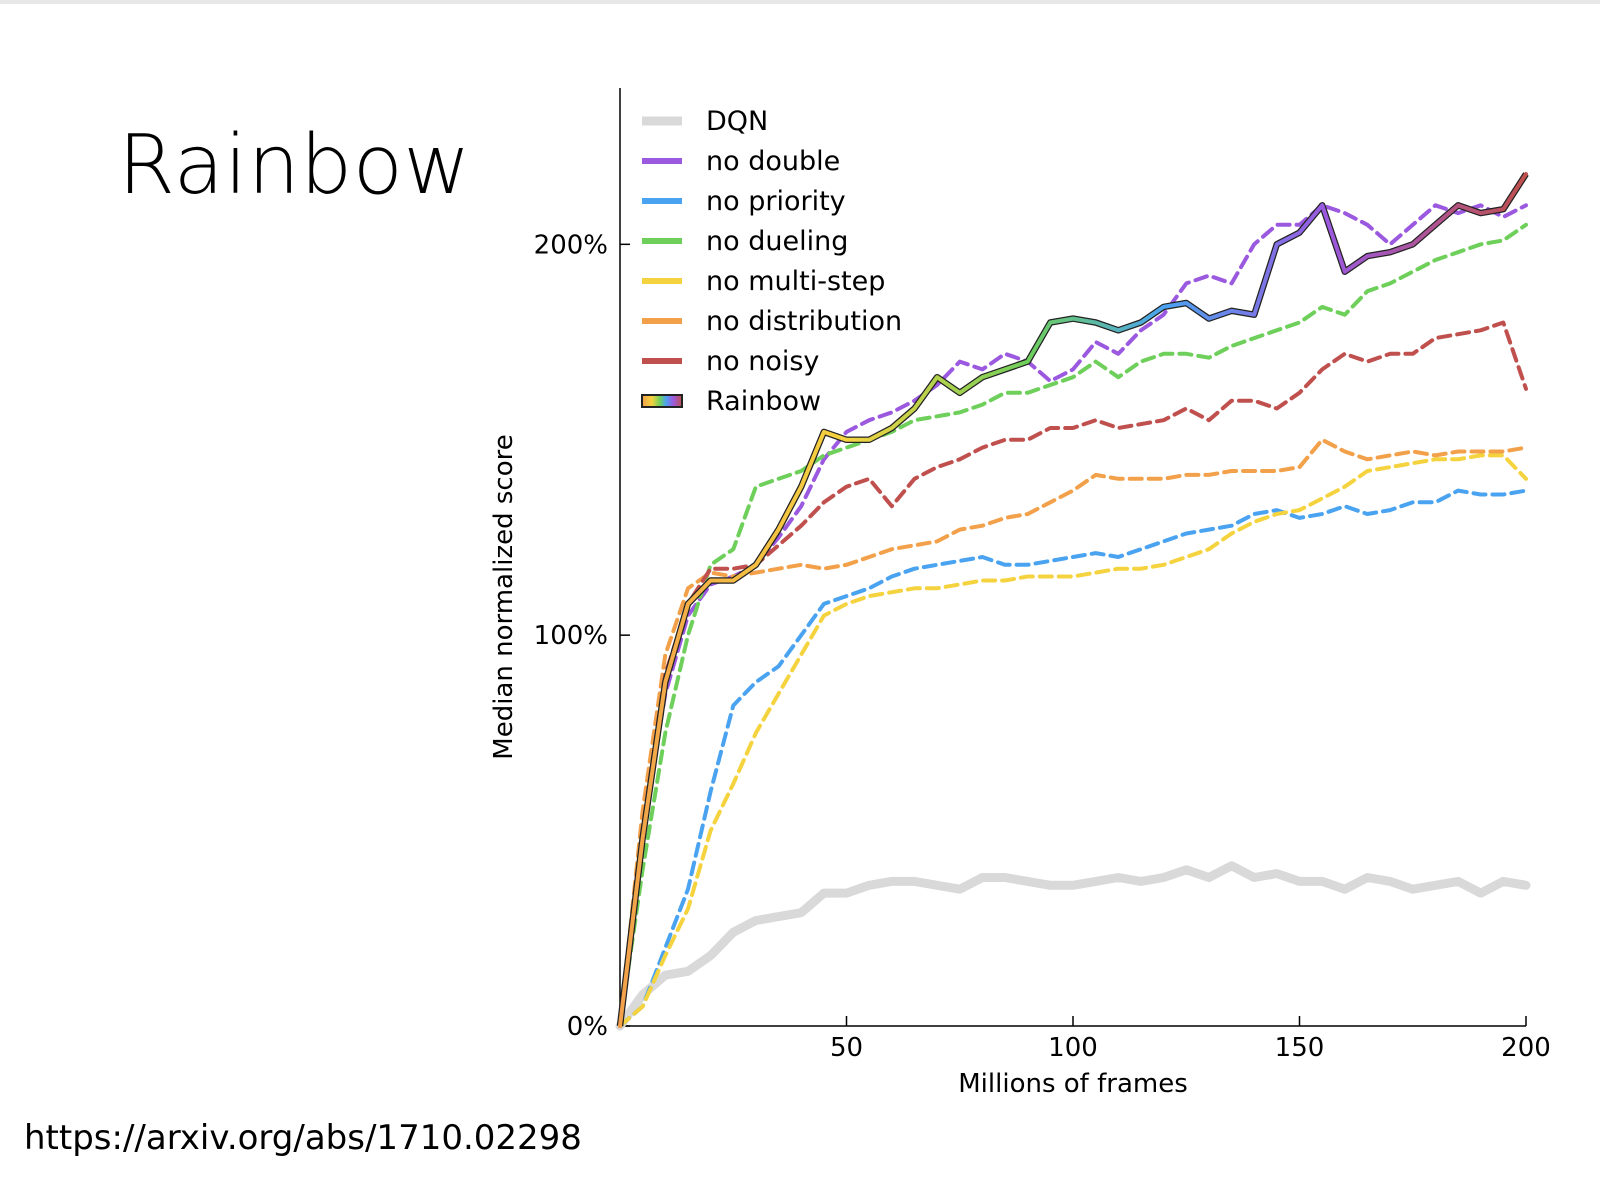 The image size is (1600, 1202). I want to click on y-axis-title: Median normalized score, so click(504, 596).